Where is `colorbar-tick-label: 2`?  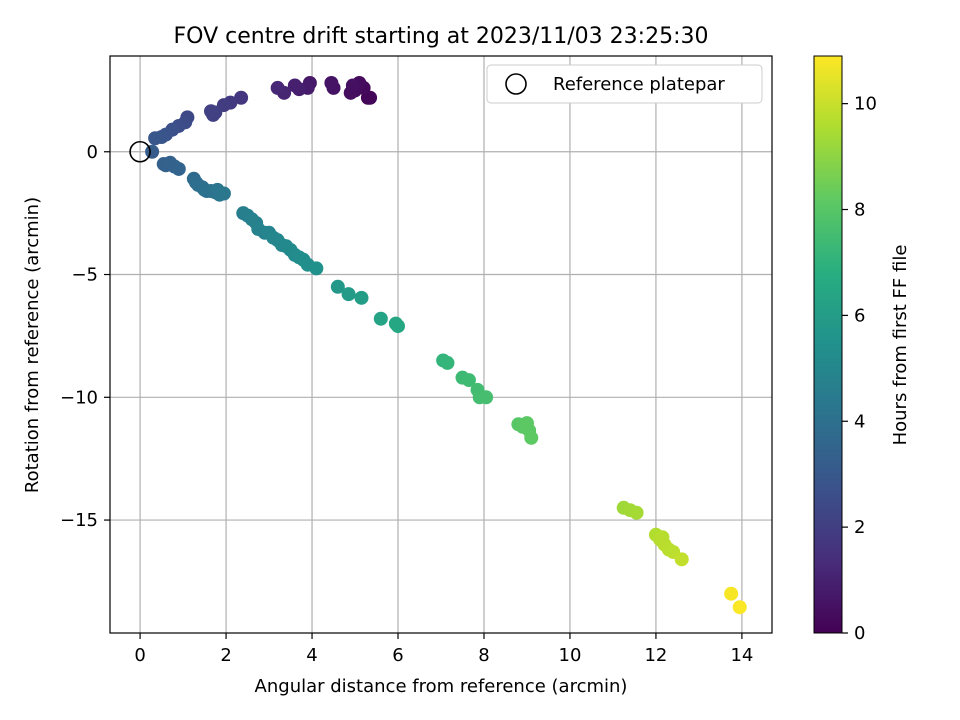
colorbar-tick-label: 2 is located at coordinates (859, 527).